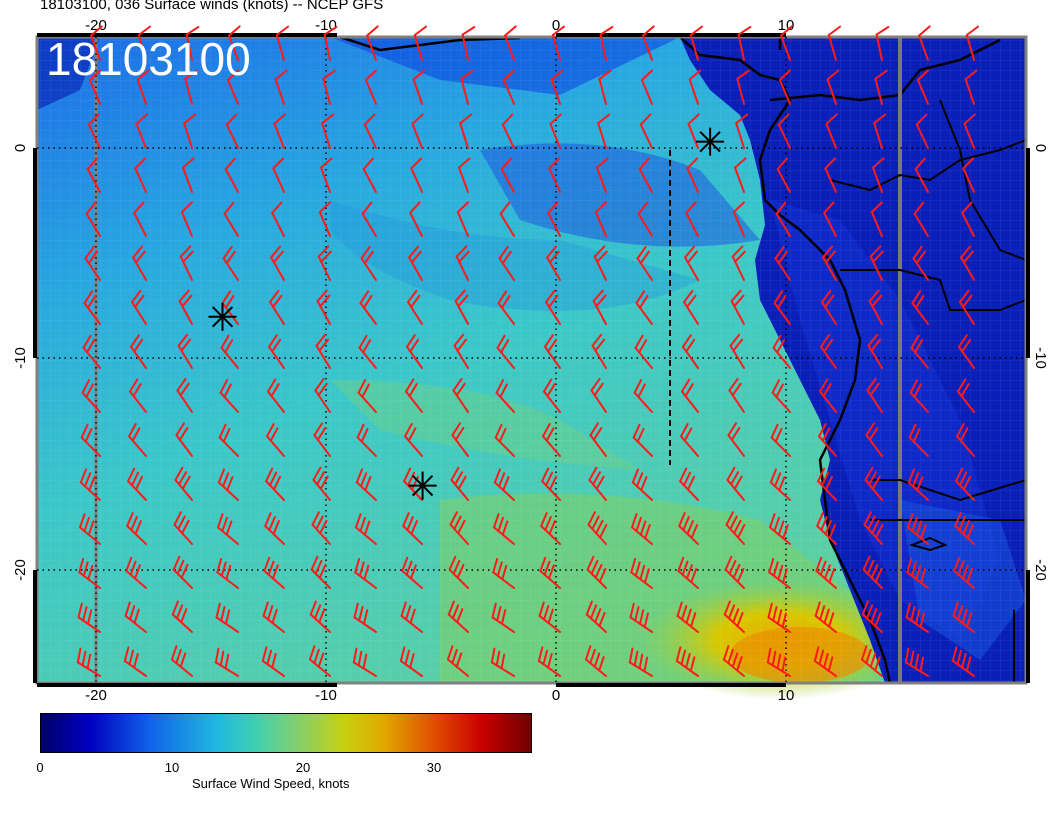 Image resolution: width=1056 pixels, height=816 pixels. Describe the element at coordinates (1040, 570) in the screenshot. I see `lat-label-right: -20` at that location.